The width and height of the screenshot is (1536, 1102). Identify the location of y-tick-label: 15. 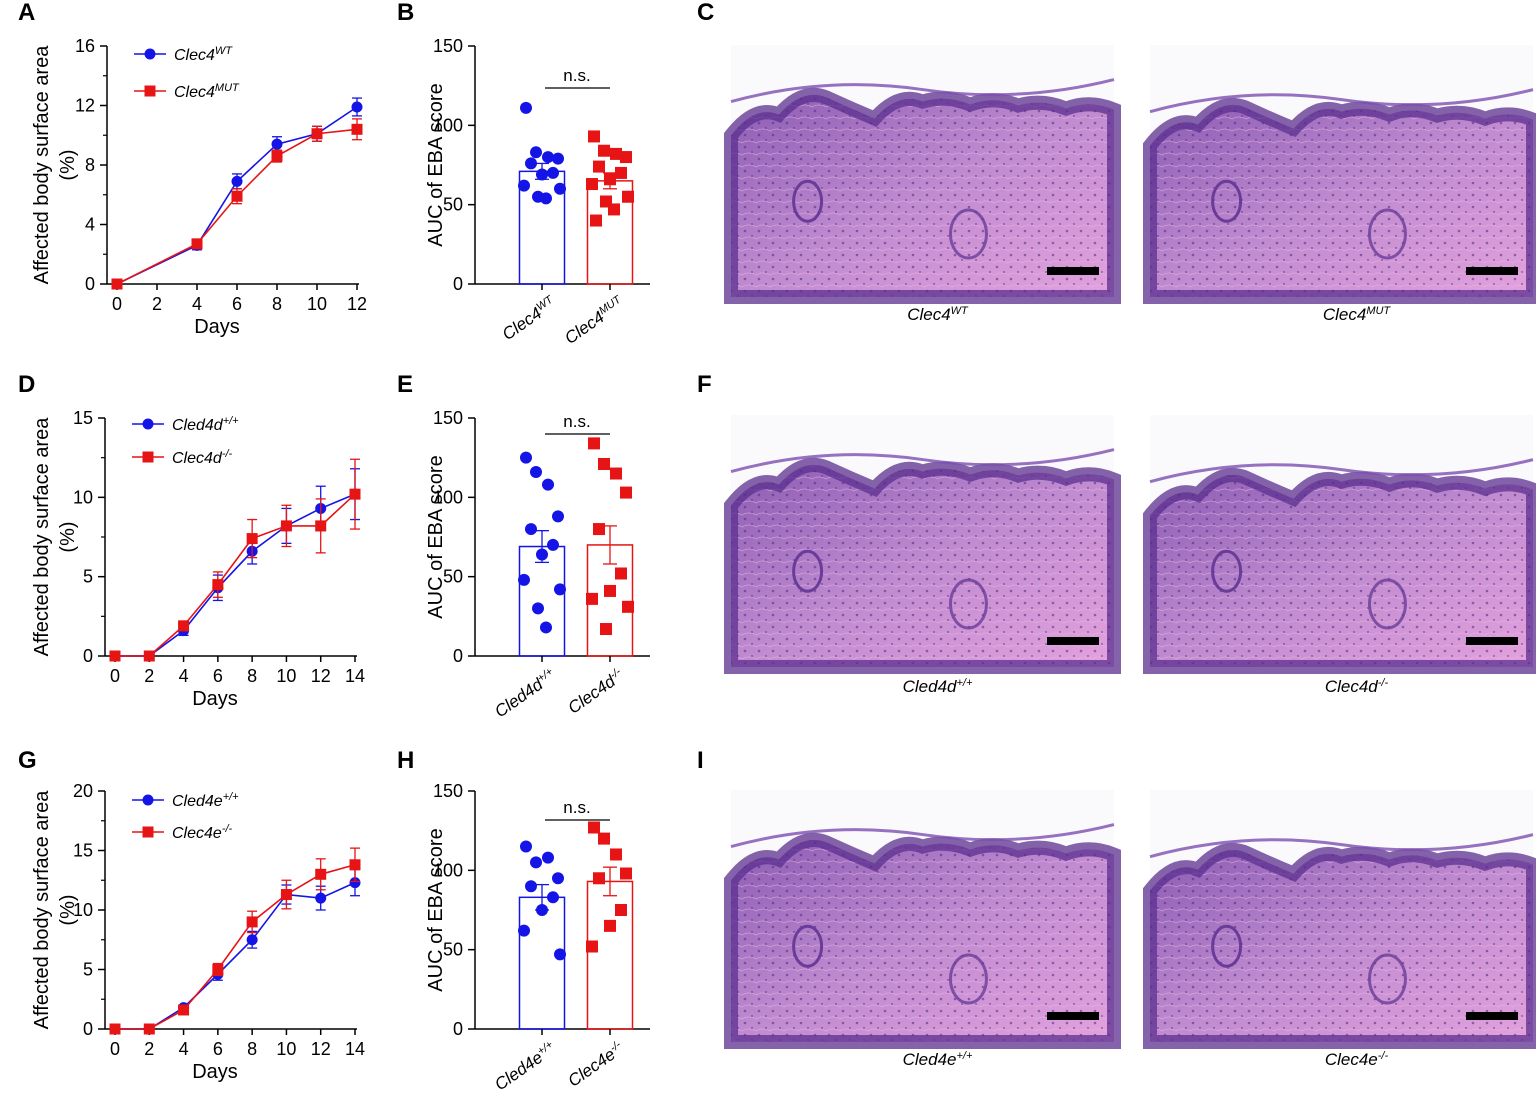
(83, 851).